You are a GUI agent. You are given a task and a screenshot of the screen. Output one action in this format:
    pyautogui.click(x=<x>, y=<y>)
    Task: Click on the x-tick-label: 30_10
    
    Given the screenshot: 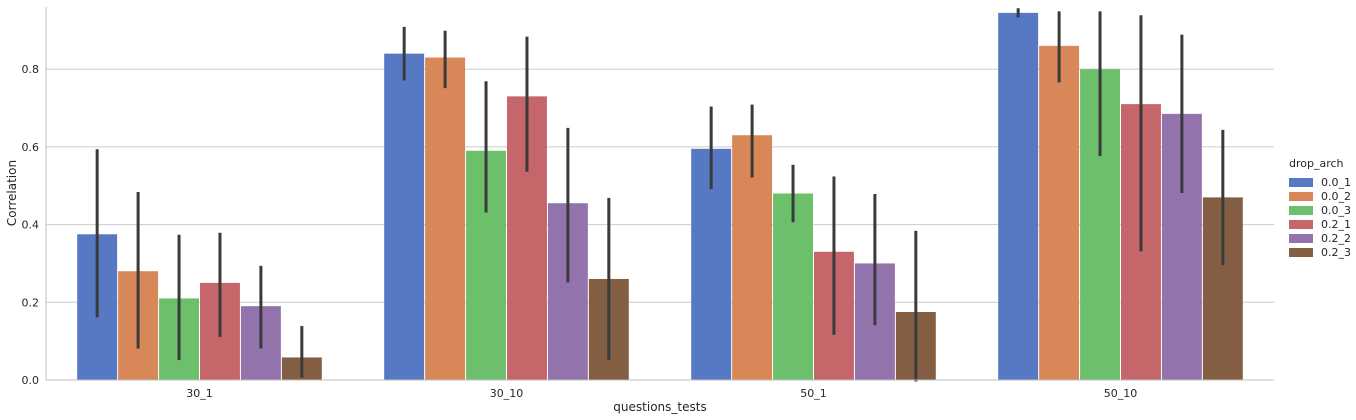 What is the action you would take?
    pyautogui.click(x=507, y=393)
    